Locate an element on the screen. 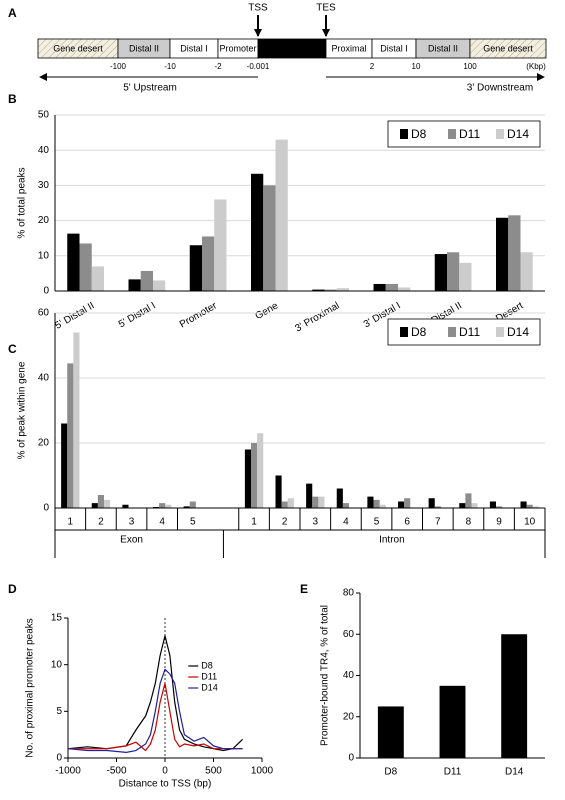 Image resolution: width=565 pixels, height=800 pixels. scale-label: 100 is located at coordinates (470, 66).